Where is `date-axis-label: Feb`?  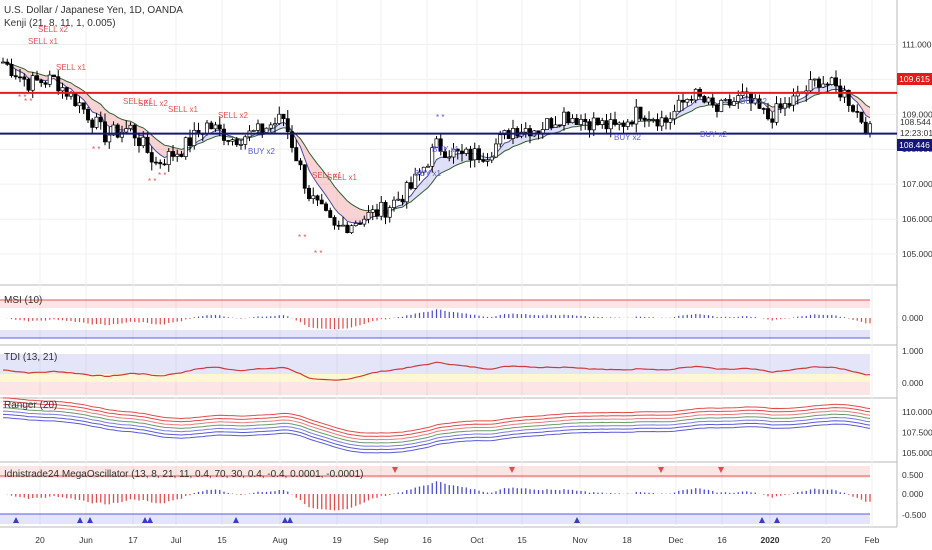 date-axis-label: Feb is located at coordinates (872, 540).